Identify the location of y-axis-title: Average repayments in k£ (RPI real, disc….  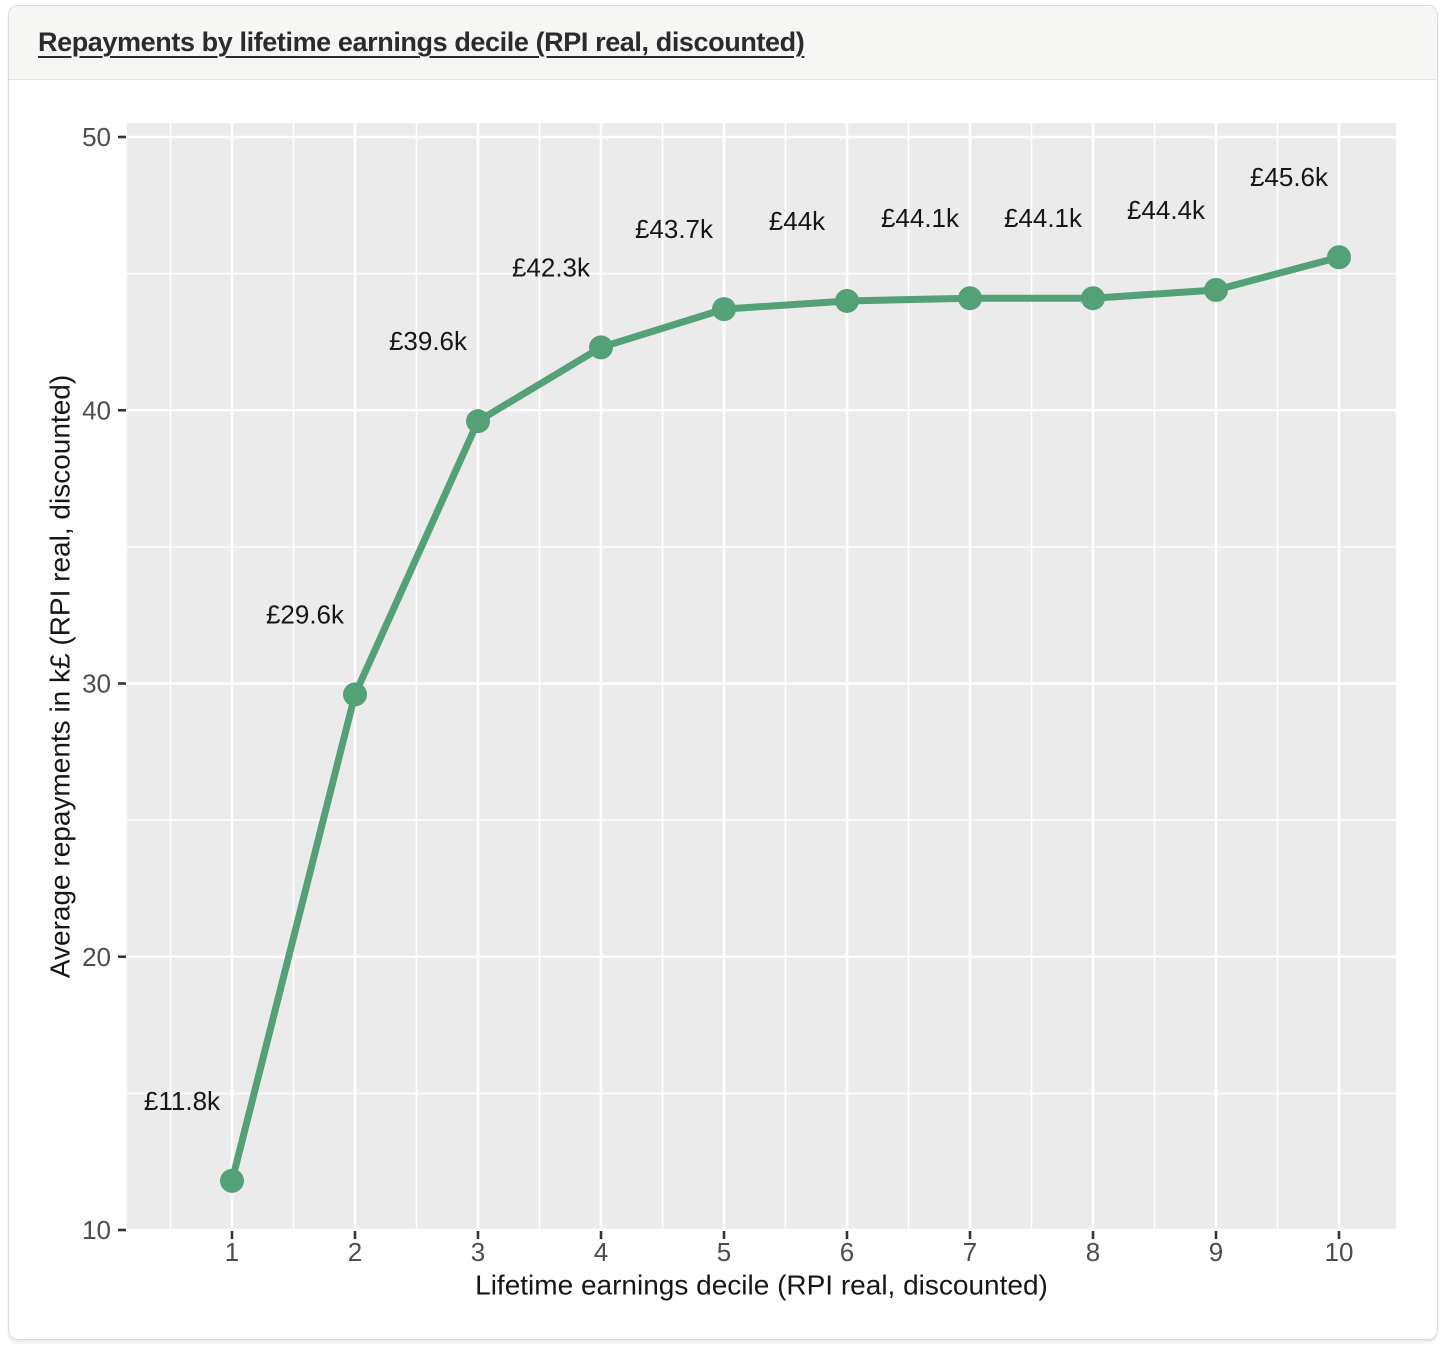
(60, 676).